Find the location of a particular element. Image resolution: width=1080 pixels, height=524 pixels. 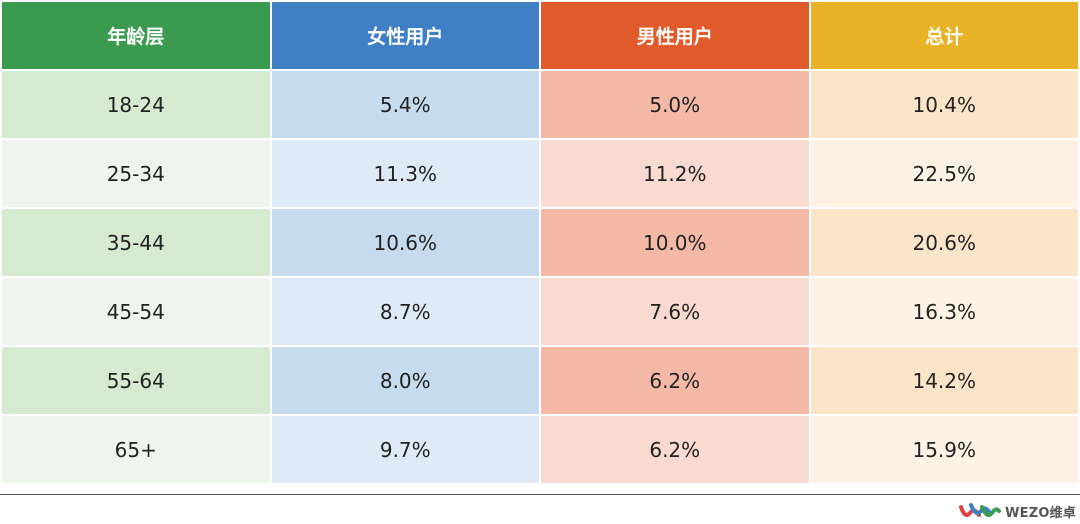

wezo-logo-icon is located at coordinates (980, 510).